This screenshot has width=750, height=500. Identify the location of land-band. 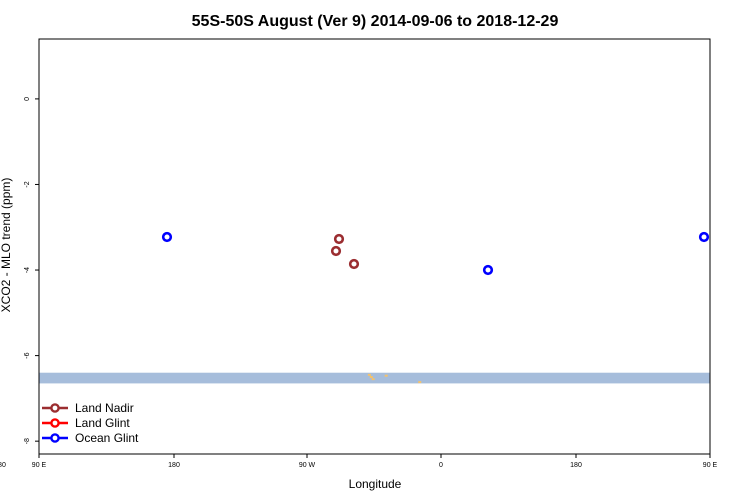
(374, 378).